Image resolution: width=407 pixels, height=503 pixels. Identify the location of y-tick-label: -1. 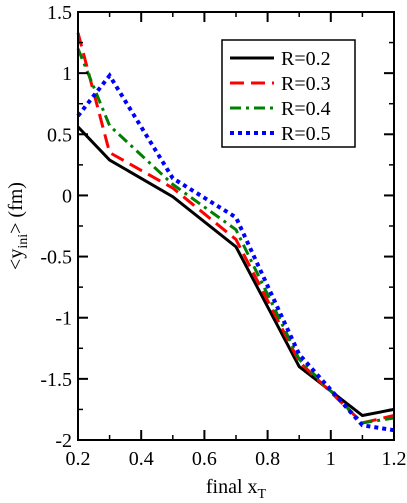
(63, 319).